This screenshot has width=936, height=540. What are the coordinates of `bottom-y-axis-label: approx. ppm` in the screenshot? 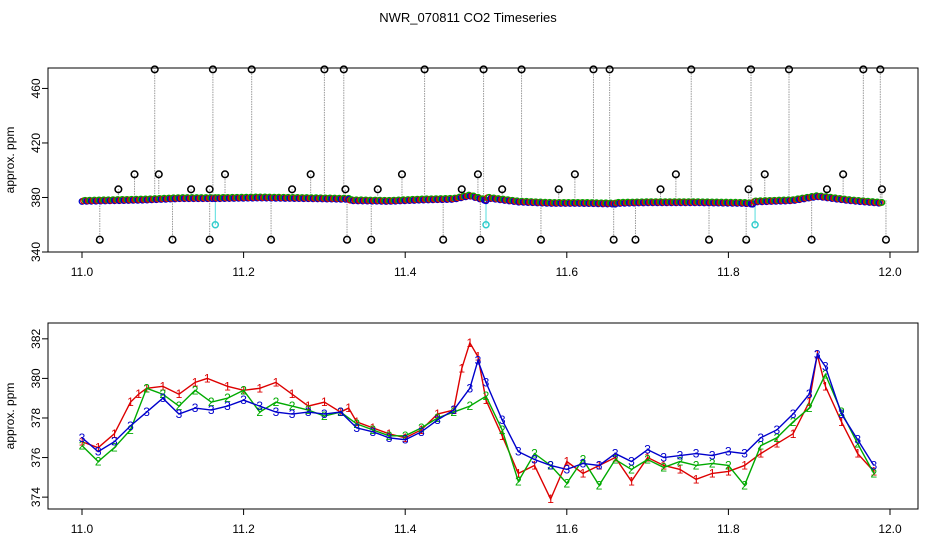 It's located at (10, 416).